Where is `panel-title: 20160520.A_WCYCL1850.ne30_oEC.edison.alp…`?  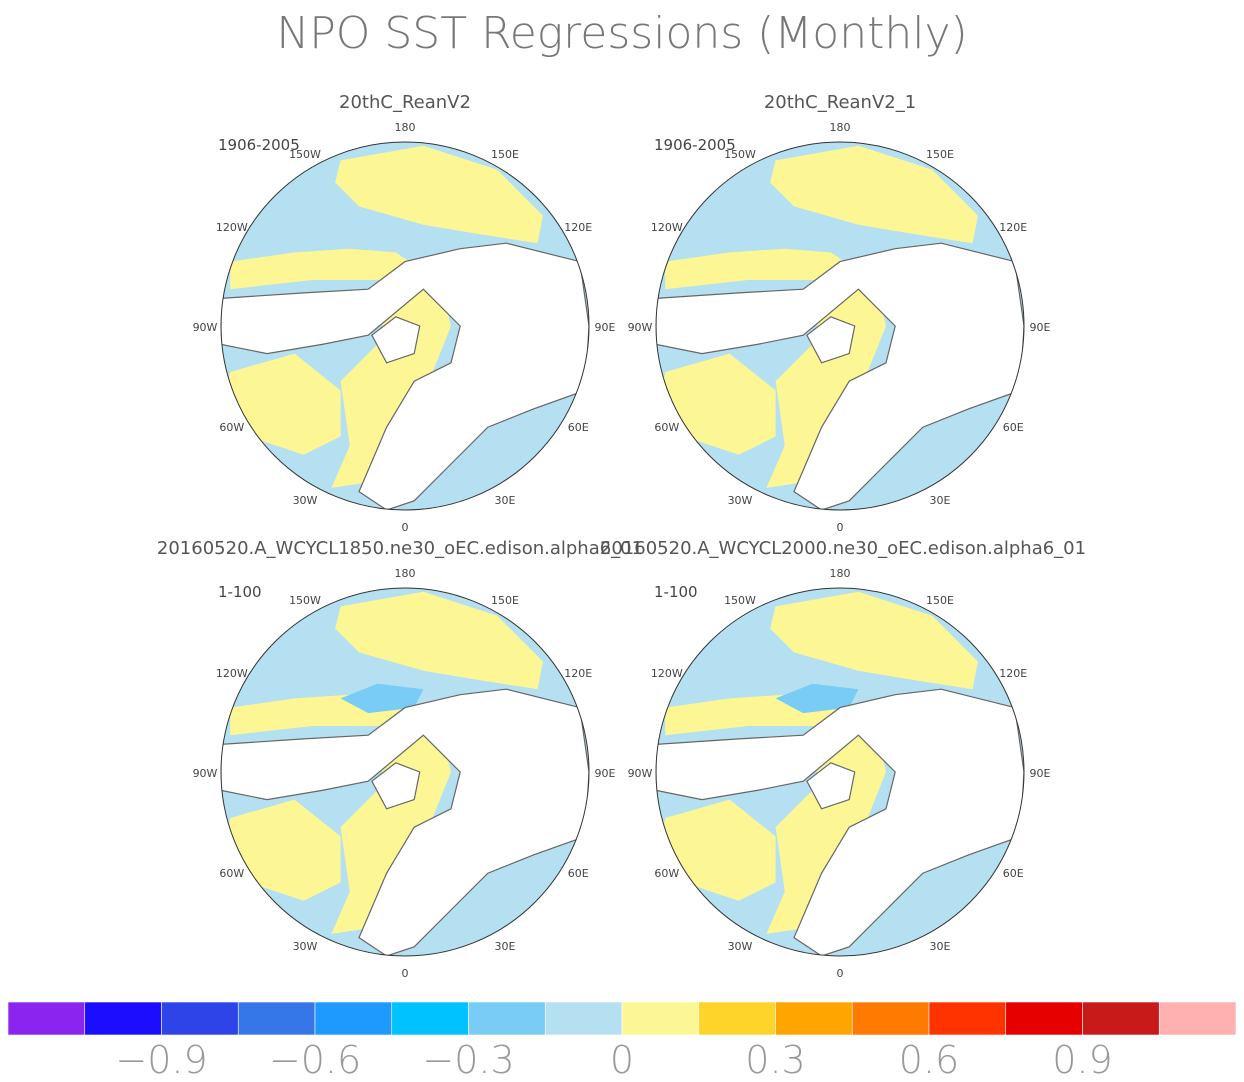 panel-title: 20160520.A_WCYCL1850.ne30_oEC.edison.alp… is located at coordinates (400, 548).